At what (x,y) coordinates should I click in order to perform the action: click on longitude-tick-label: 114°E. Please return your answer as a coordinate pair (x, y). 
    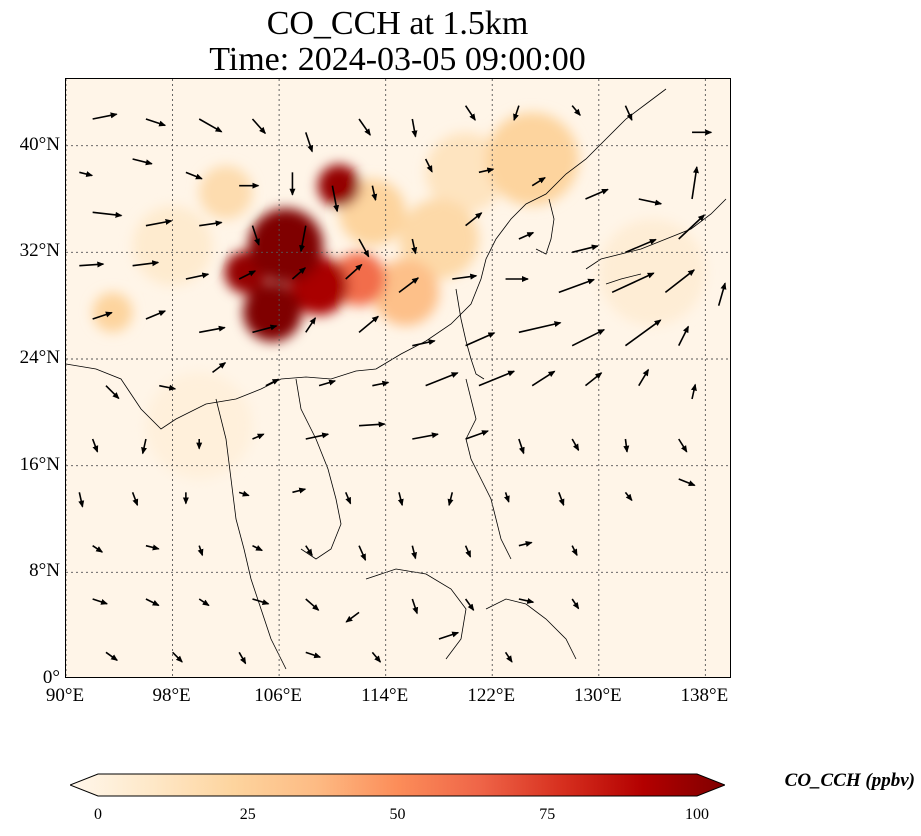
    Looking at the image, I should click on (385, 695).